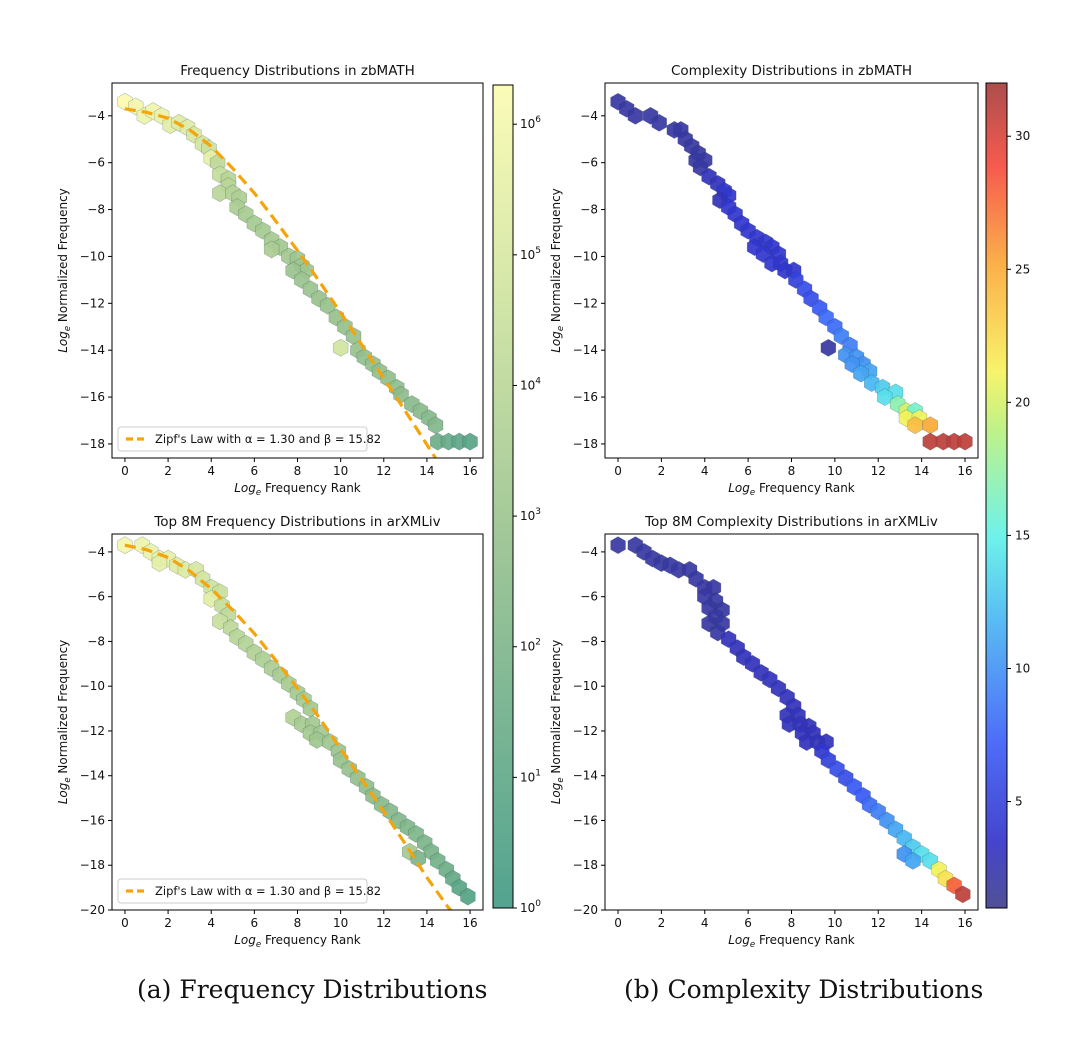 This screenshot has height=1039, width=1088. Describe the element at coordinates (92, 910) in the screenshot. I see `y-tick-label: −20` at that location.